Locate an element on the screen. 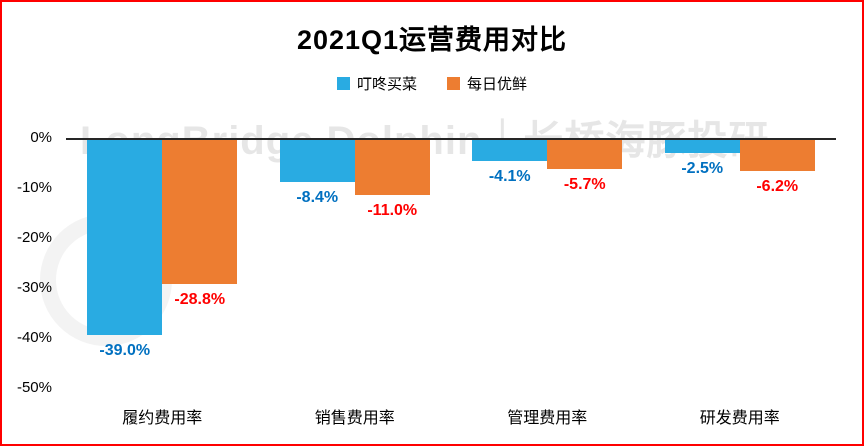 The width and height of the screenshot is (864, 446). x-axis-labels: 履约费用率 销售费用率 管理费用率 研发费用率 is located at coordinates (451, 416).